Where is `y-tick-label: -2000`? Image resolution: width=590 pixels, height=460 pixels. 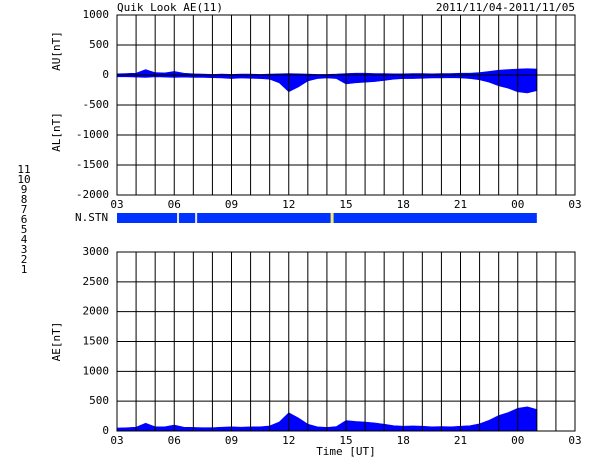 y-tick-label: -2000 is located at coordinates (92, 194).